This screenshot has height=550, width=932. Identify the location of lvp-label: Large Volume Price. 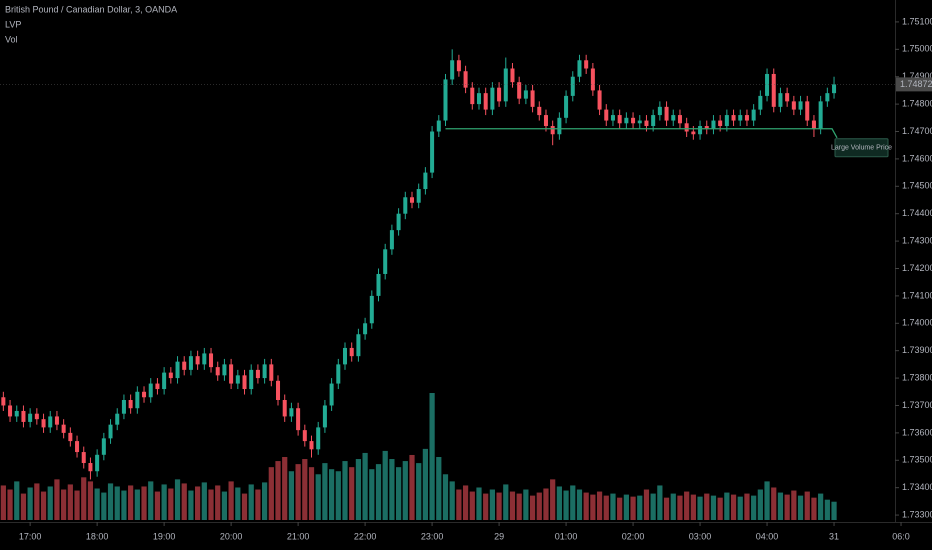
(861, 148).